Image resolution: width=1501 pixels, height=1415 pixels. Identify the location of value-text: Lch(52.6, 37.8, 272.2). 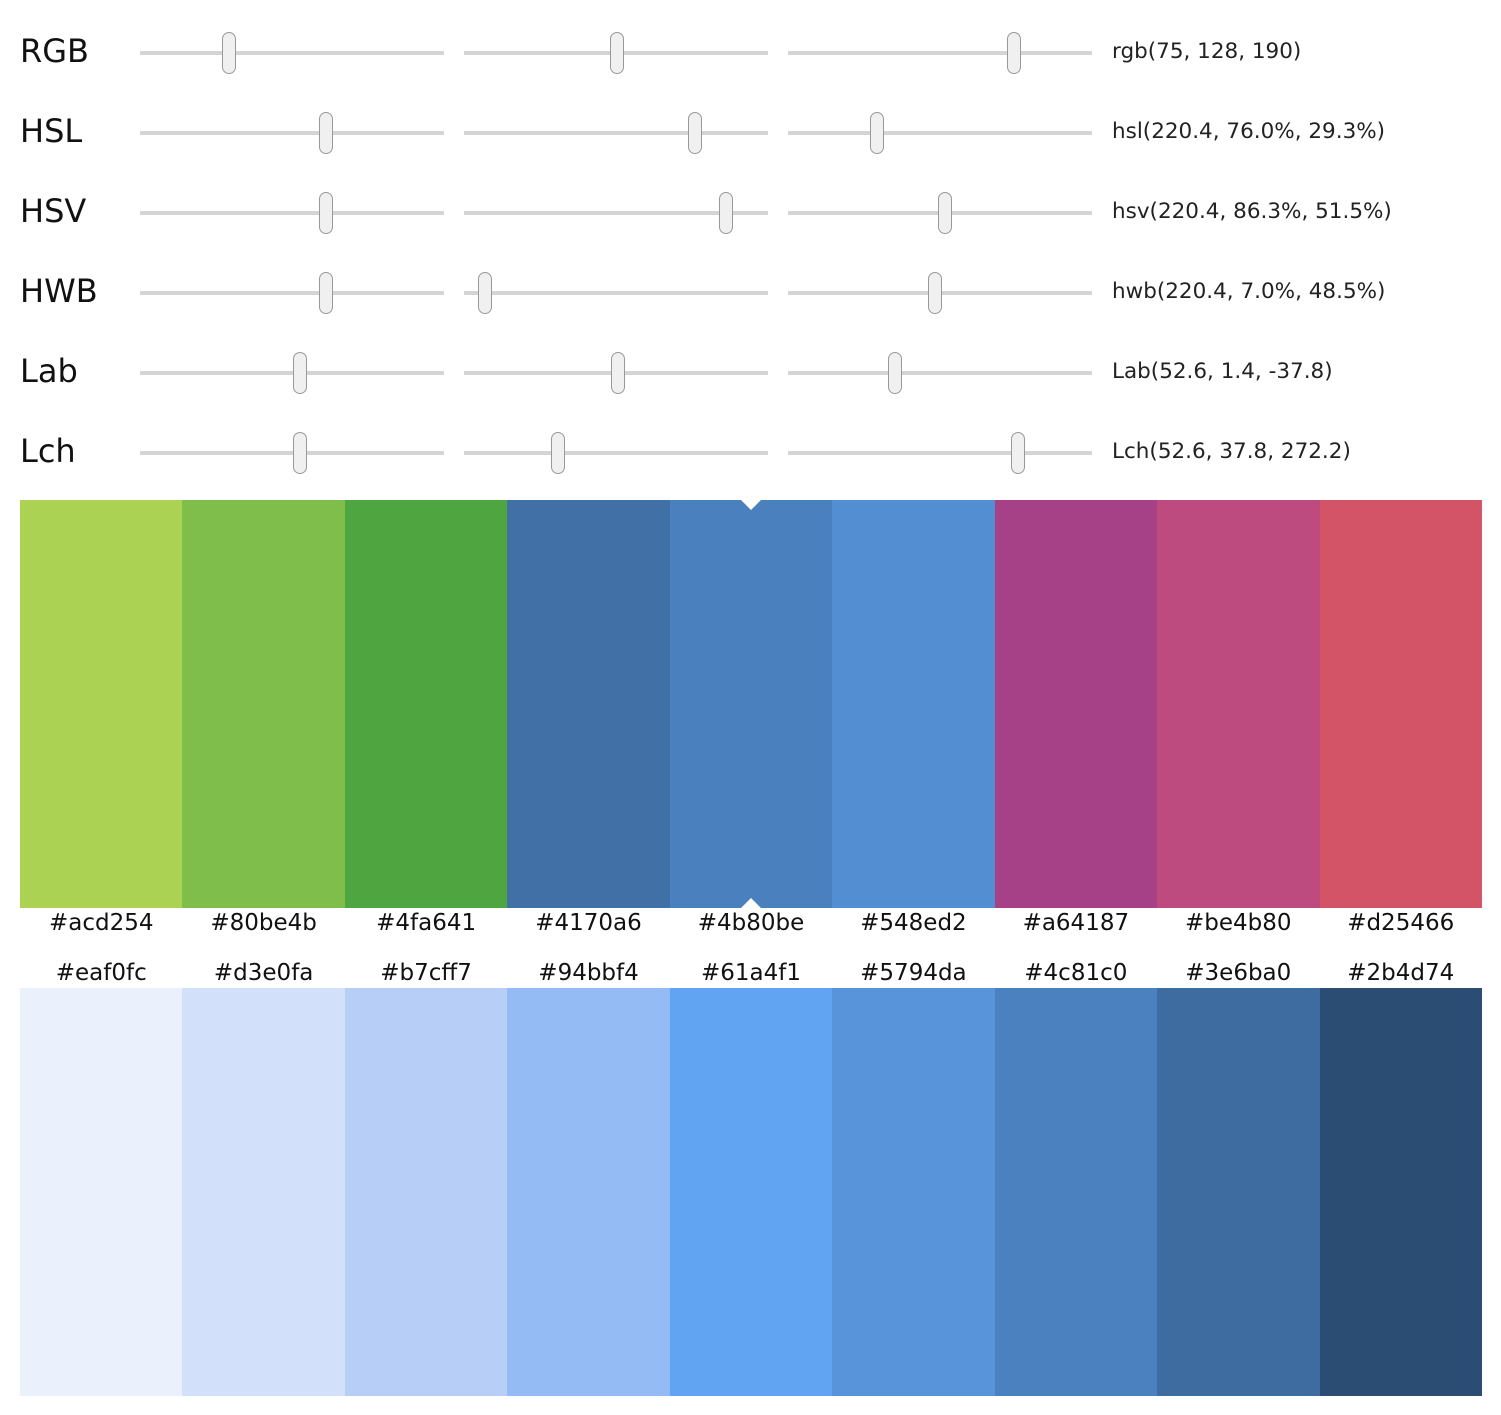
(1231, 451).